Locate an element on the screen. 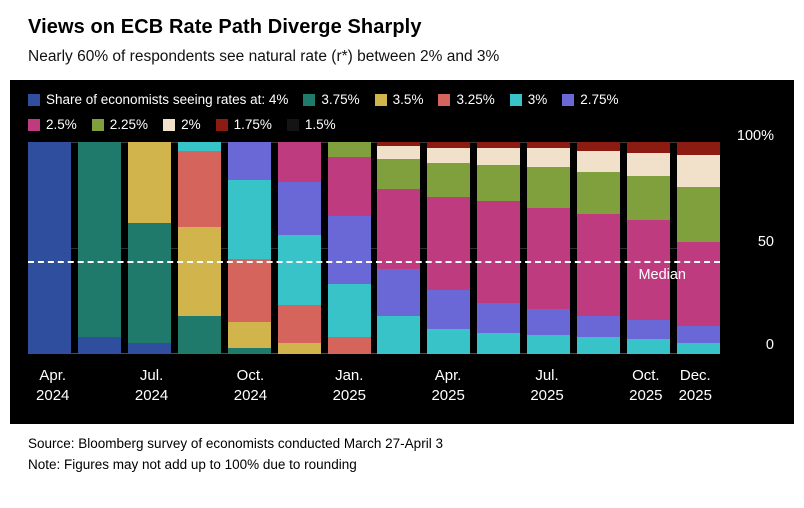  x-label-dec2025: Dec. 2025 is located at coordinates (695, 385).